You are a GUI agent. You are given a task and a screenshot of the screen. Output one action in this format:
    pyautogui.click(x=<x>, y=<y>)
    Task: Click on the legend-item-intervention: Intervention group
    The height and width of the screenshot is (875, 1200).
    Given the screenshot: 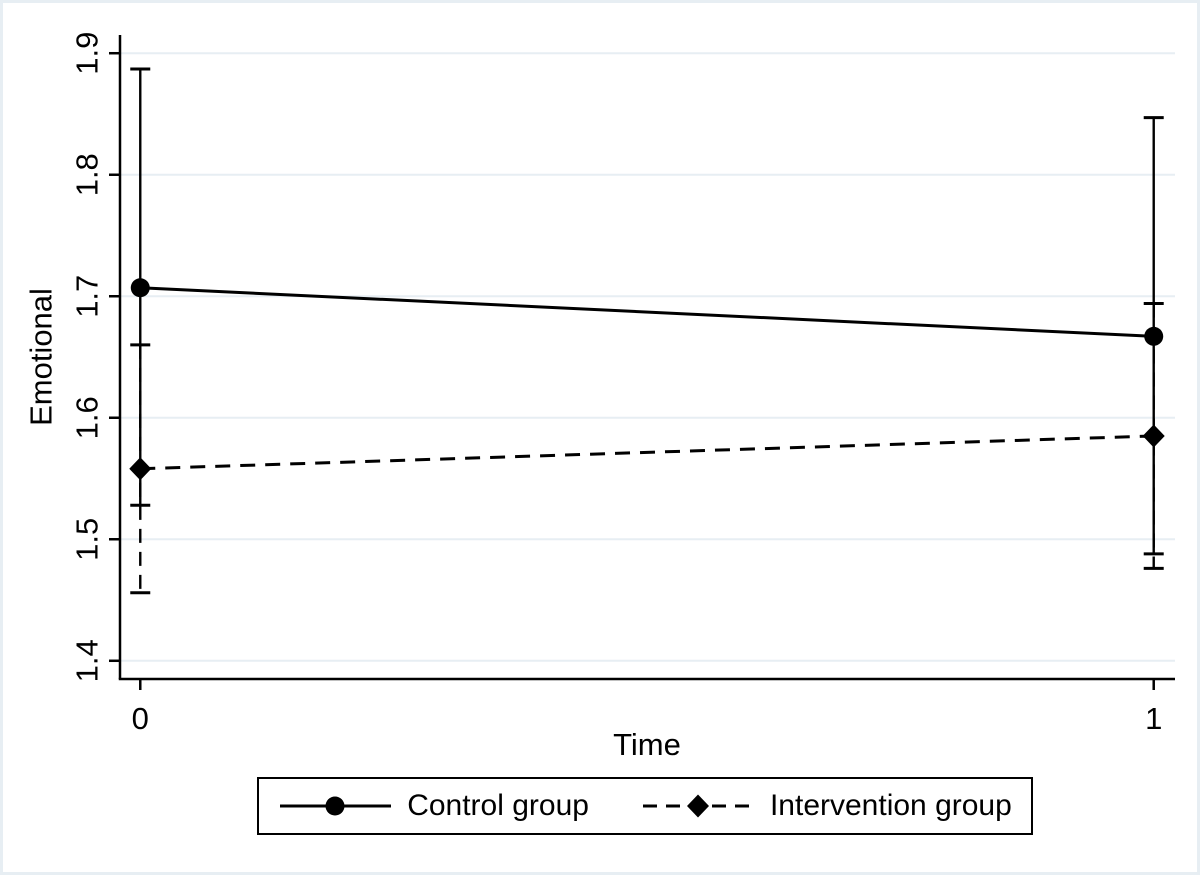 What is the action you would take?
    pyautogui.click(x=826, y=806)
    